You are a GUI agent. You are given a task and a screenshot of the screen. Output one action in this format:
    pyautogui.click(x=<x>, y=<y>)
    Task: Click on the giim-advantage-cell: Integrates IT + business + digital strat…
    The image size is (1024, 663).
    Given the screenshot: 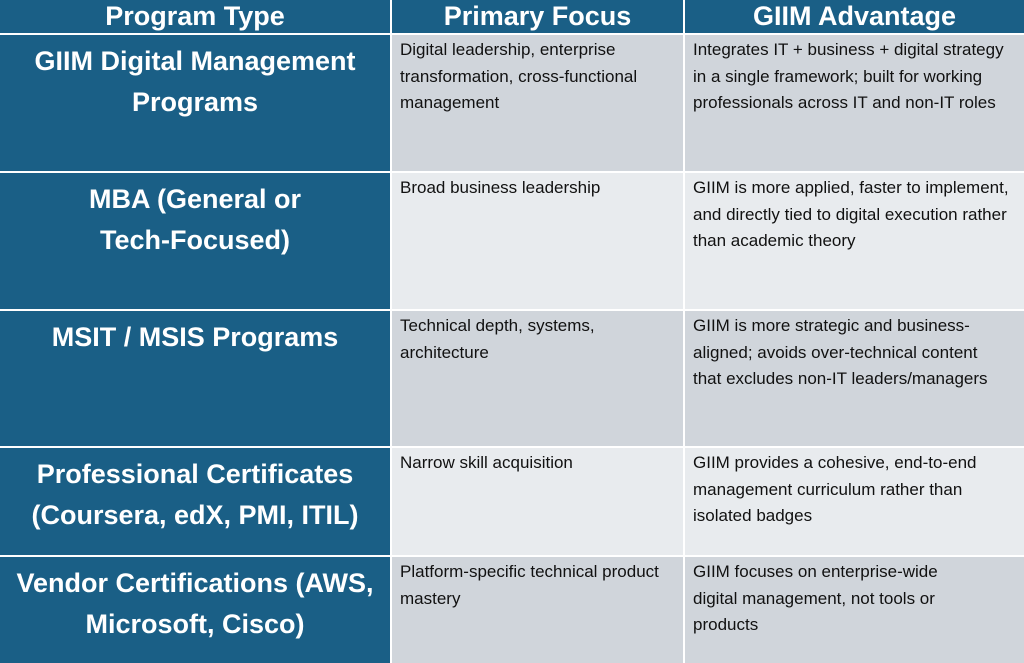 What is the action you would take?
    pyautogui.click(x=854, y=103)
    